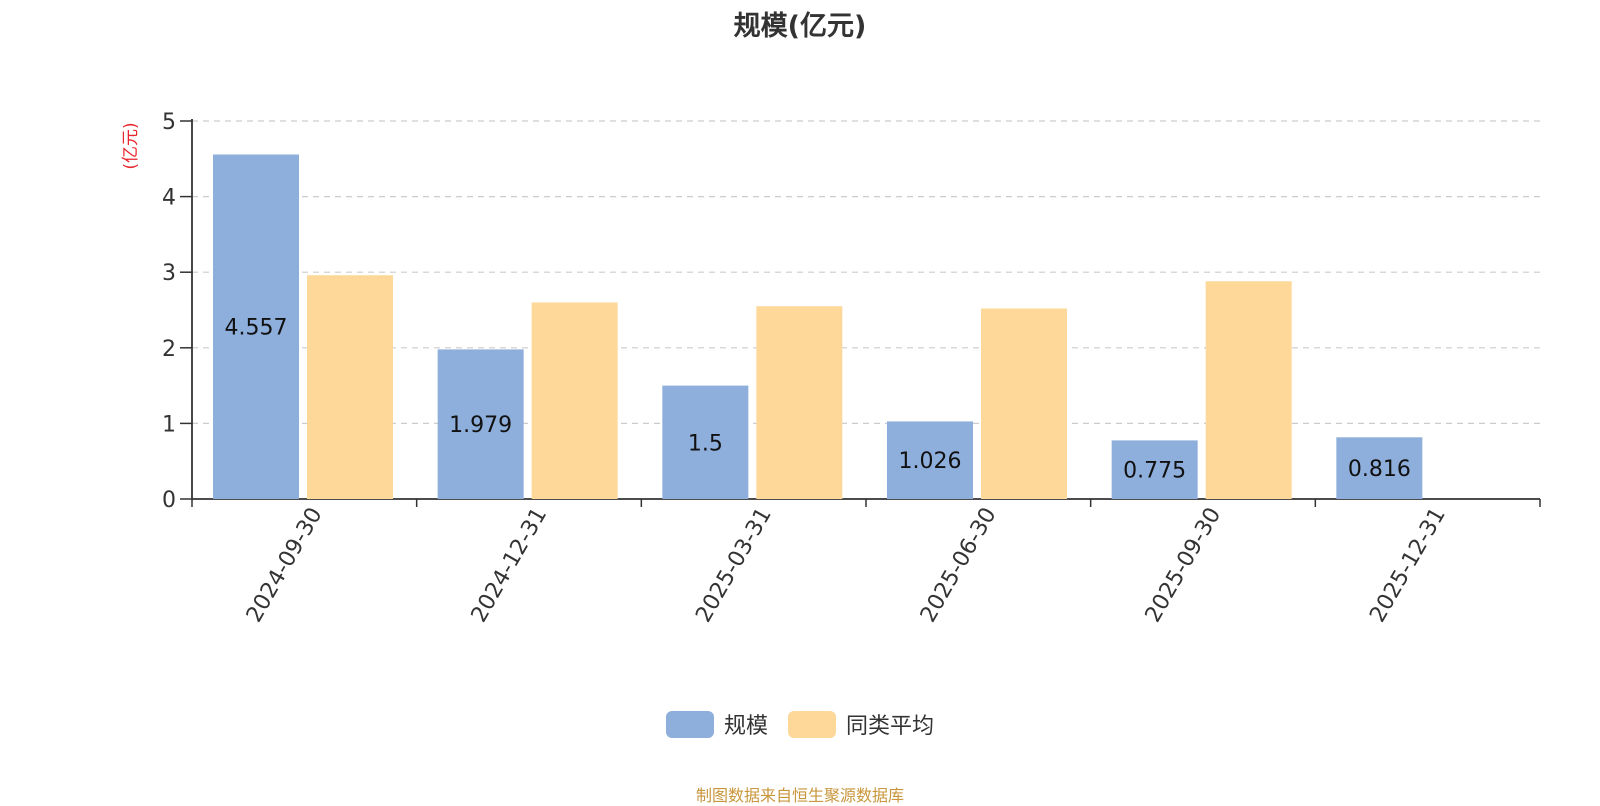 The height and width of the screenshot is (806, 1600). I want to click on data-label-2025-03-31: 1.5, so click(705, 443).